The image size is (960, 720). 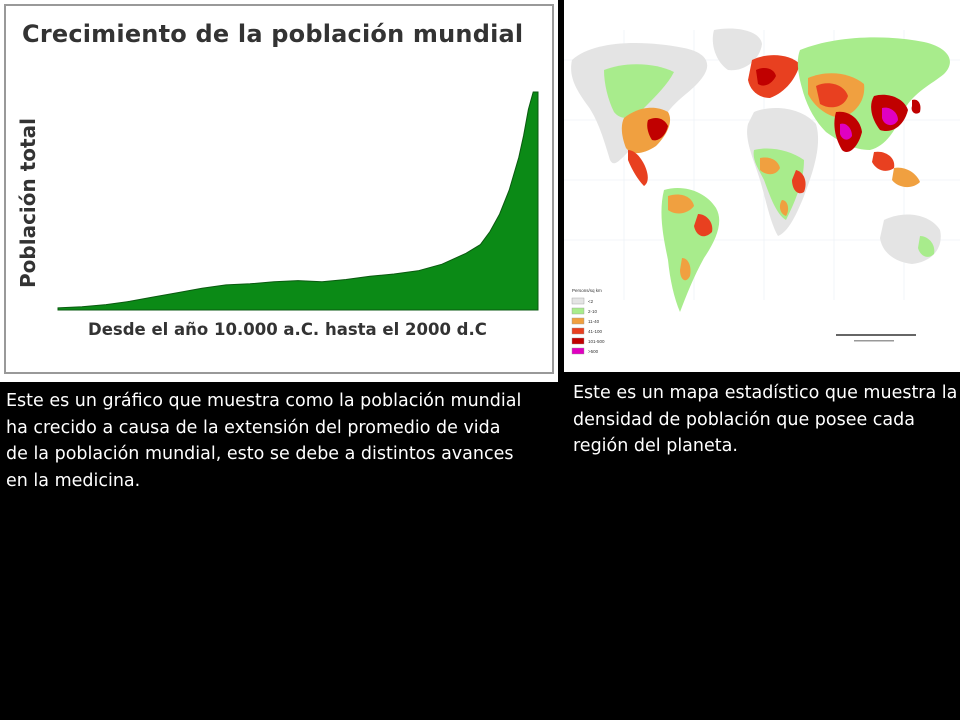 I want to click on map-legend-label: 11-40, so click(x=594, y=321).